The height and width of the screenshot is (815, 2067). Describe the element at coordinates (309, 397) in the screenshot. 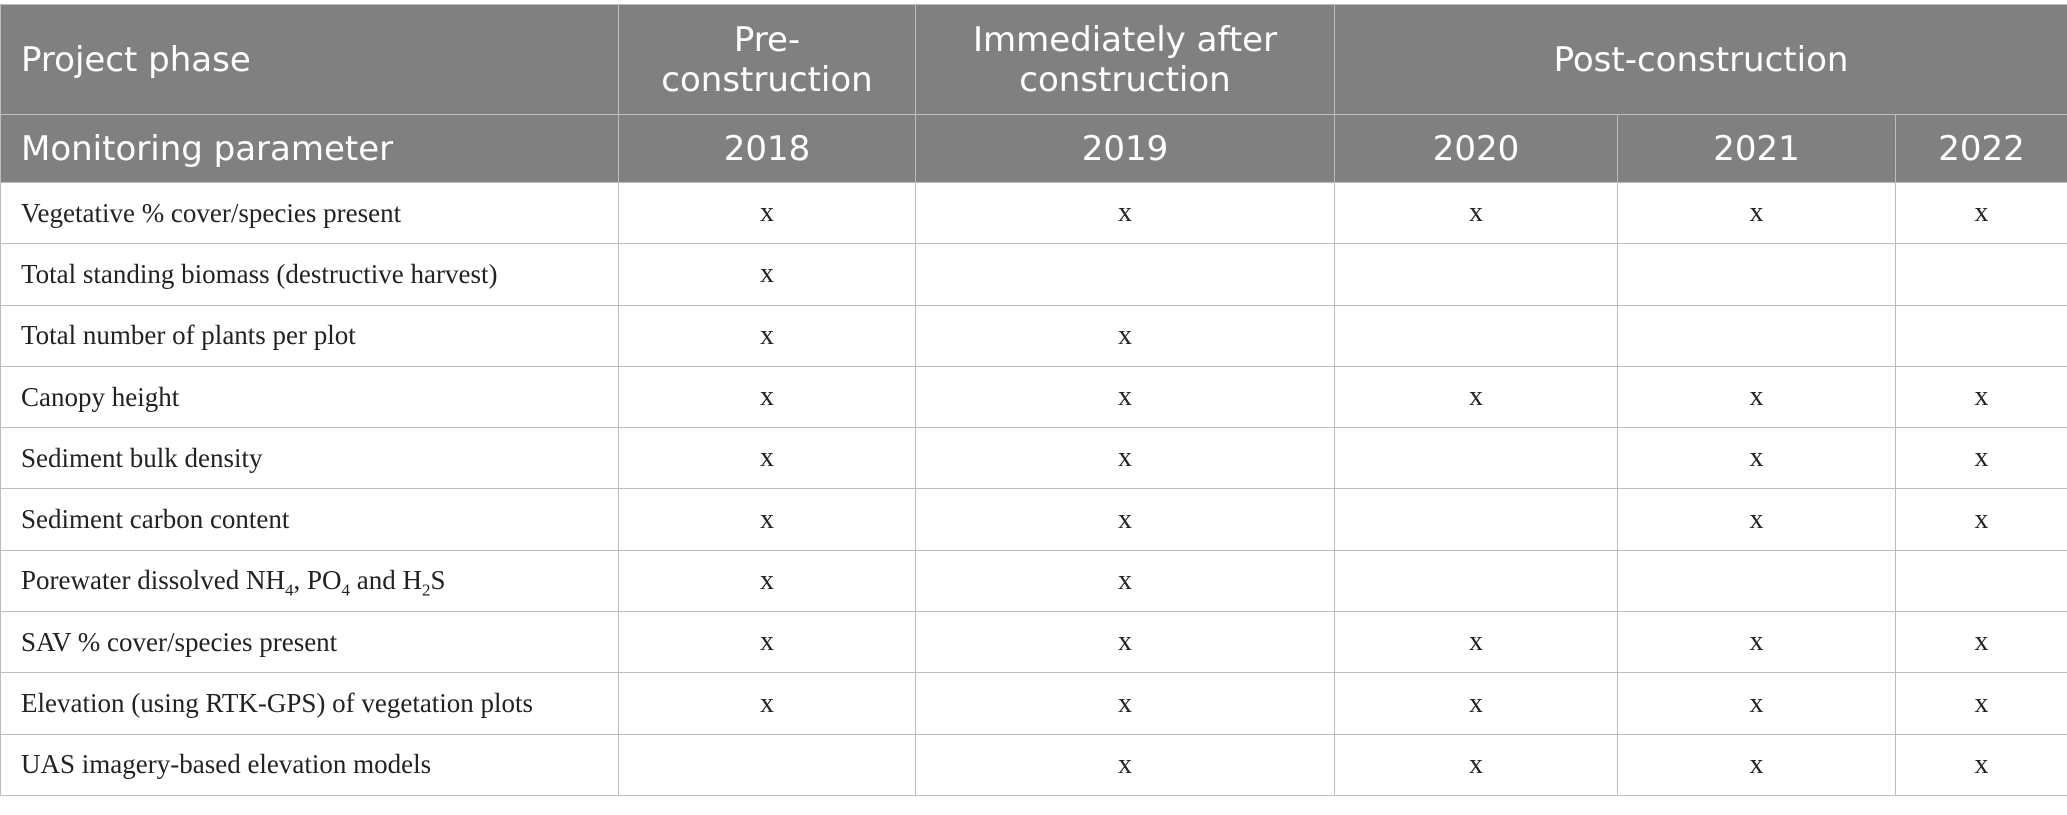

I see `parameter-cell: Canopy height` at that location.